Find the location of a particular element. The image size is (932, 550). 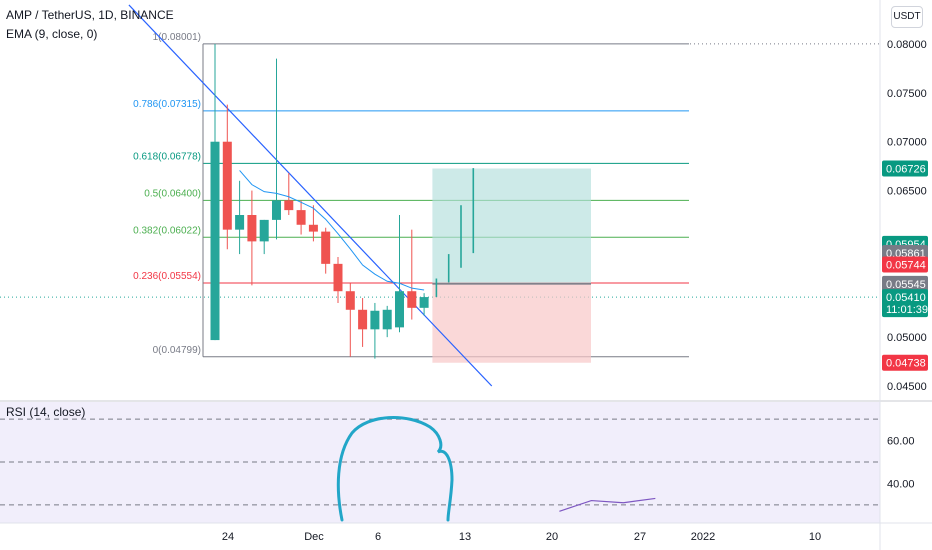

time-tick-label: 27 is located at coordinates (640, 537).